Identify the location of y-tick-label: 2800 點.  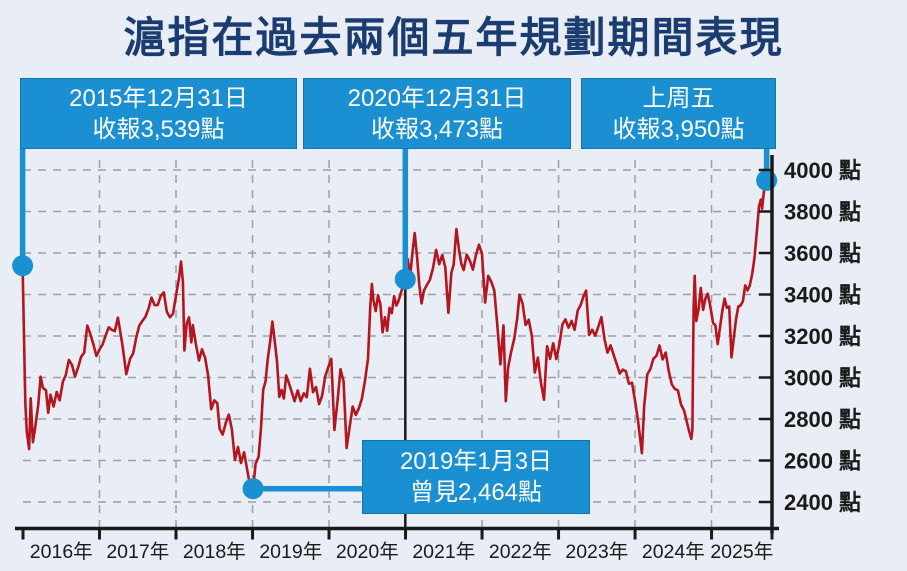
(822, 419).